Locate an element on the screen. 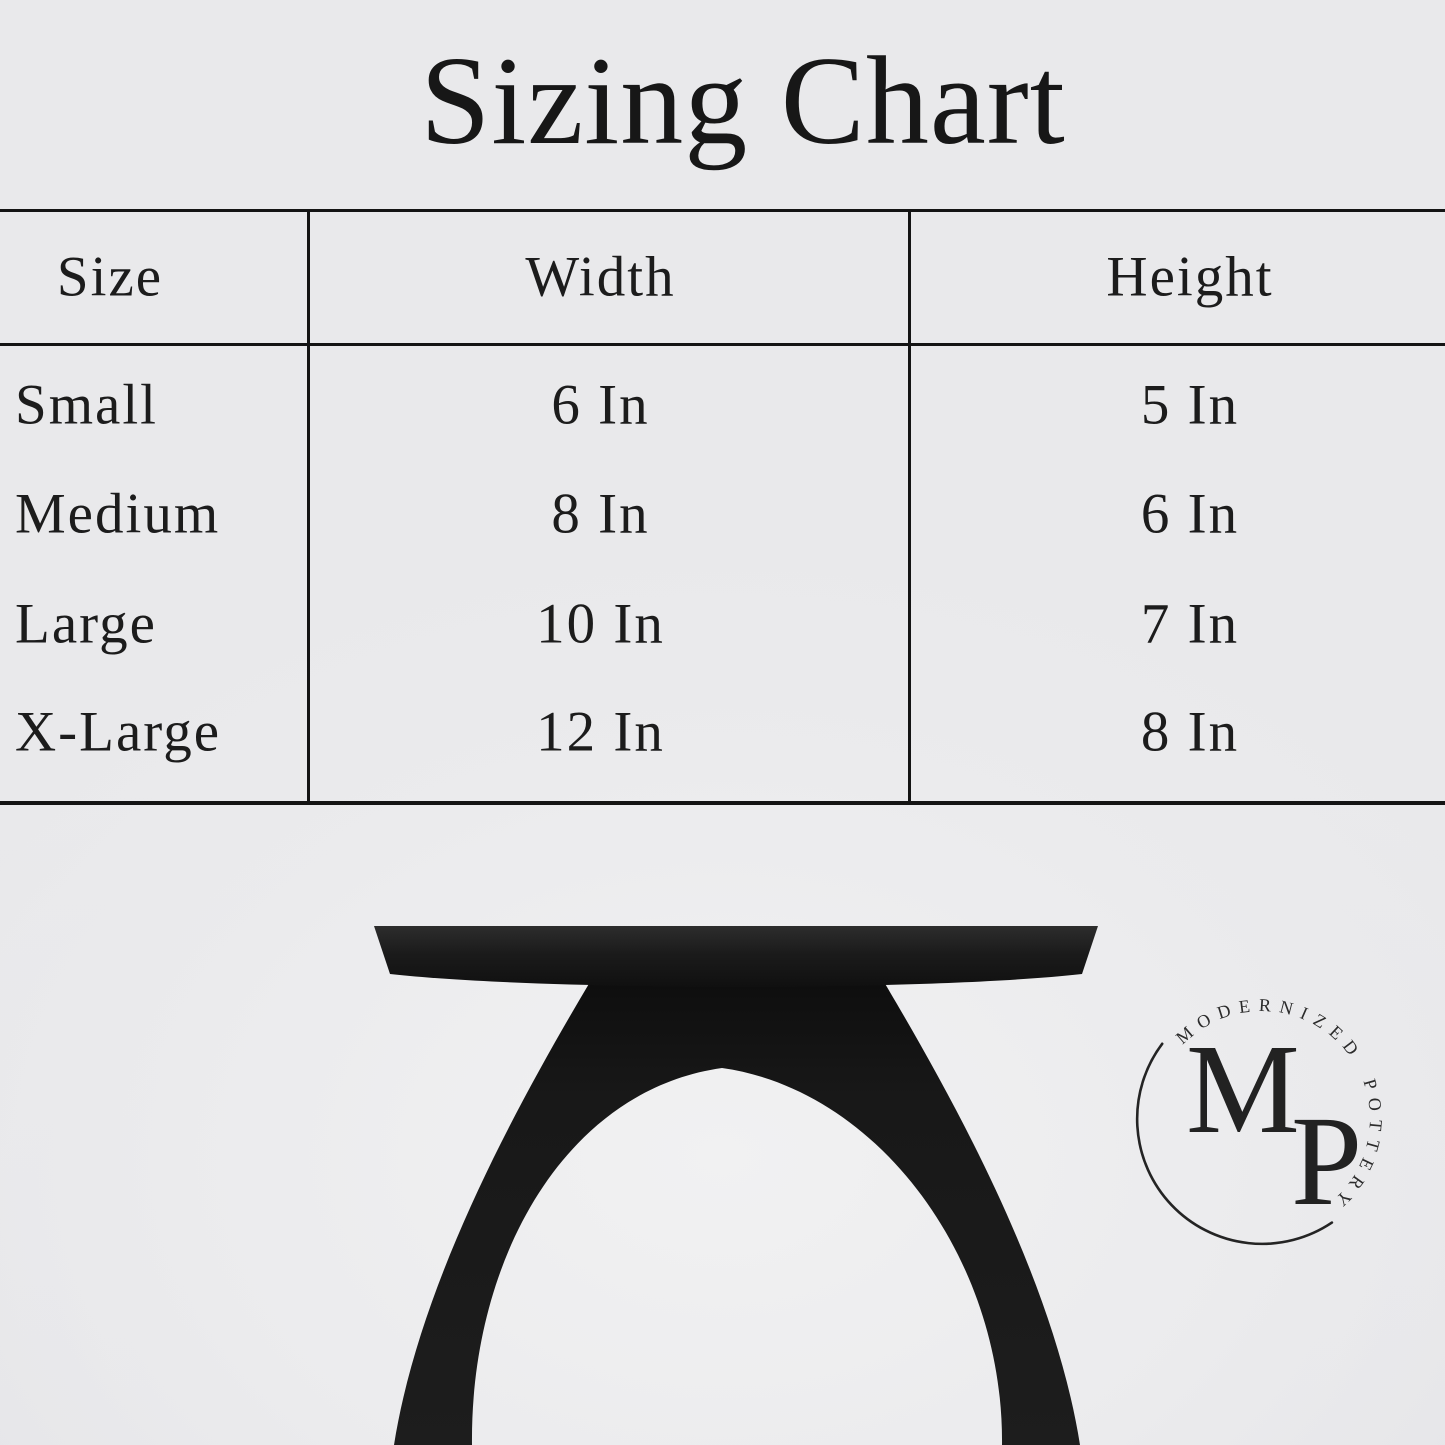 Image resolution: width=1445 pixels, height=1445 pixels. logo-arc-text-modernized: MODERNIZED is located at coordinates (1269, 1030).